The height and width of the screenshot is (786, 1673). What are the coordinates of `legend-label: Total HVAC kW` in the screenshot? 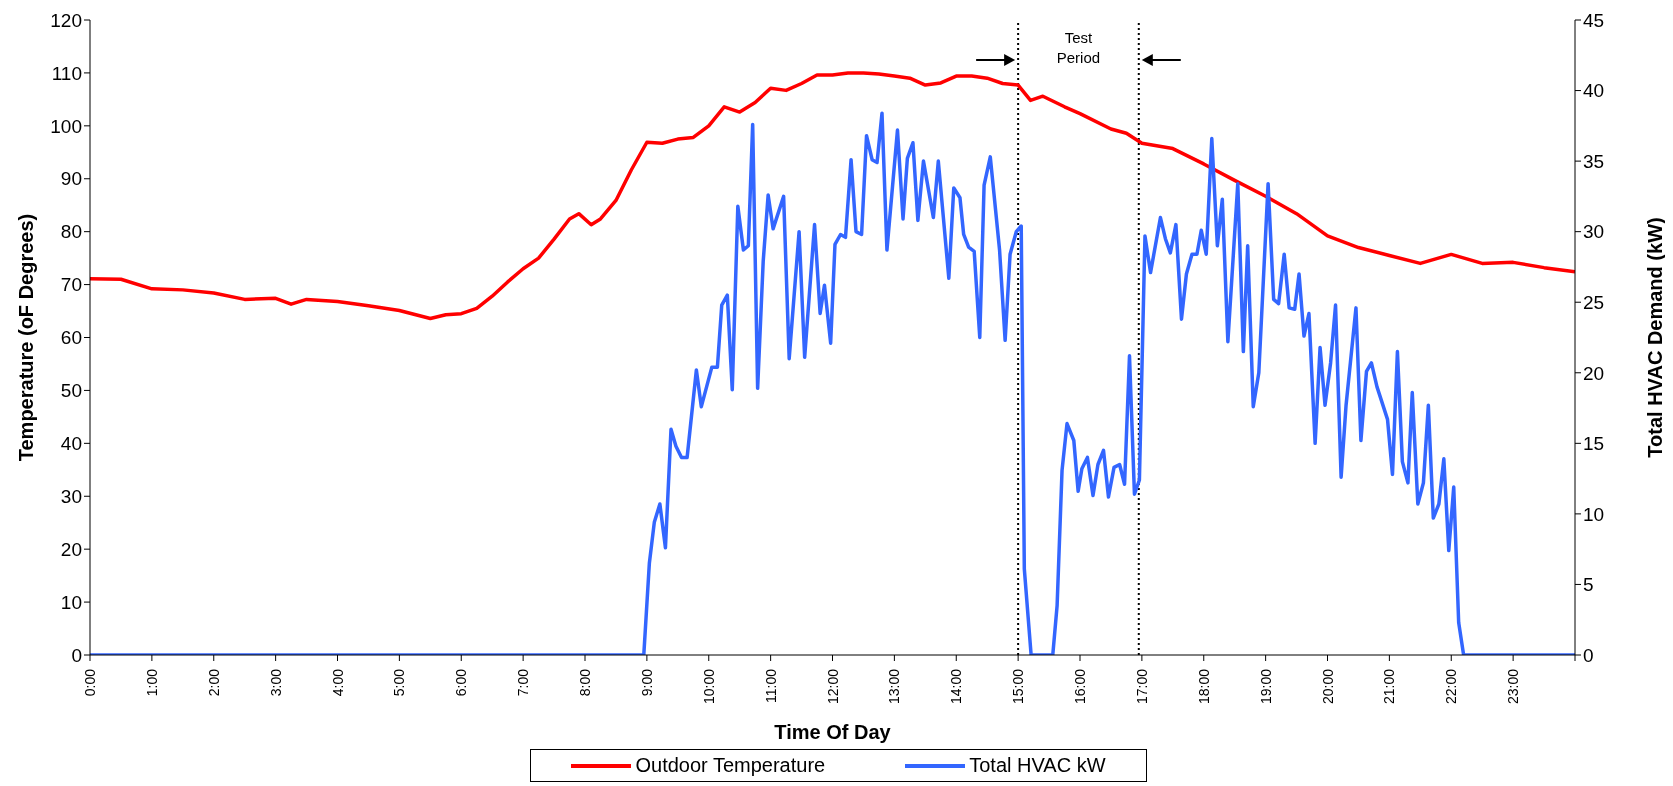 It's located at (1037, 765).